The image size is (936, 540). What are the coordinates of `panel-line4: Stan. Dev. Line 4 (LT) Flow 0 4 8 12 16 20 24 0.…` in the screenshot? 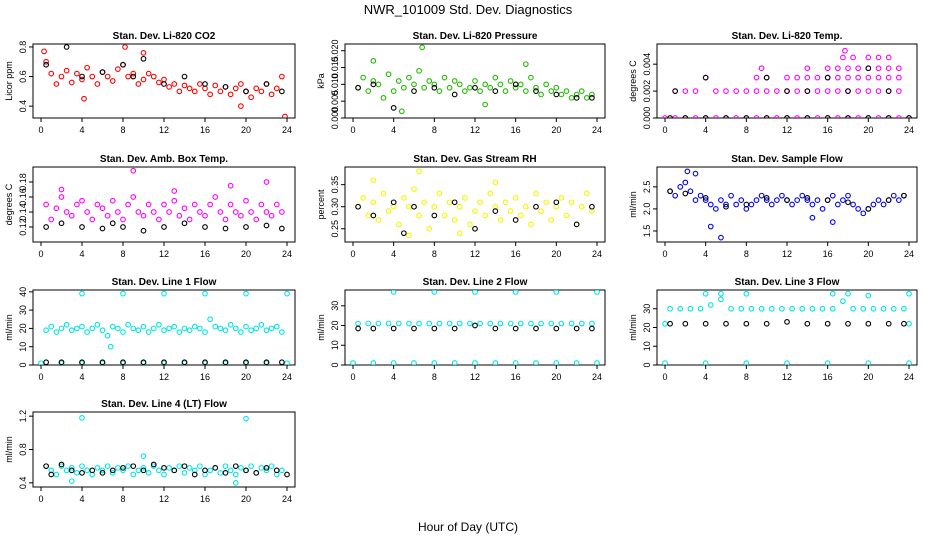 It's located at (150, 451).